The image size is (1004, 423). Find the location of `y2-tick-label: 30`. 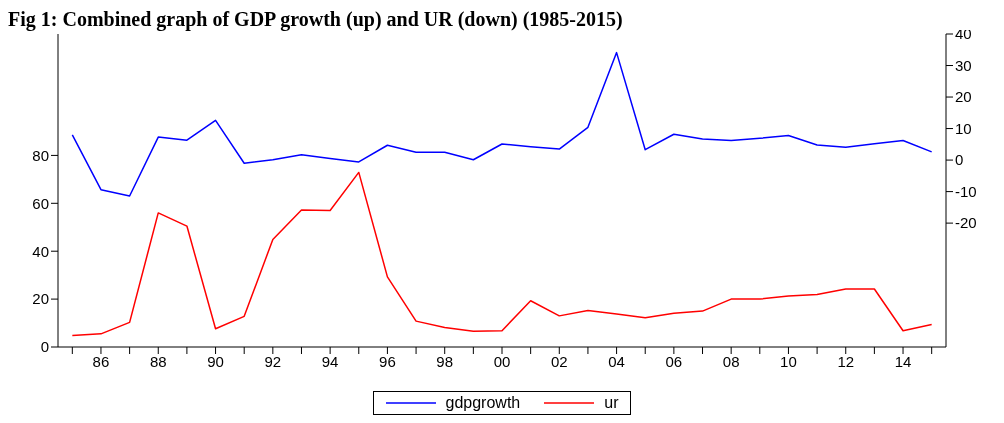

y2-tick-label: 30 is located at coordinates (963, 65).